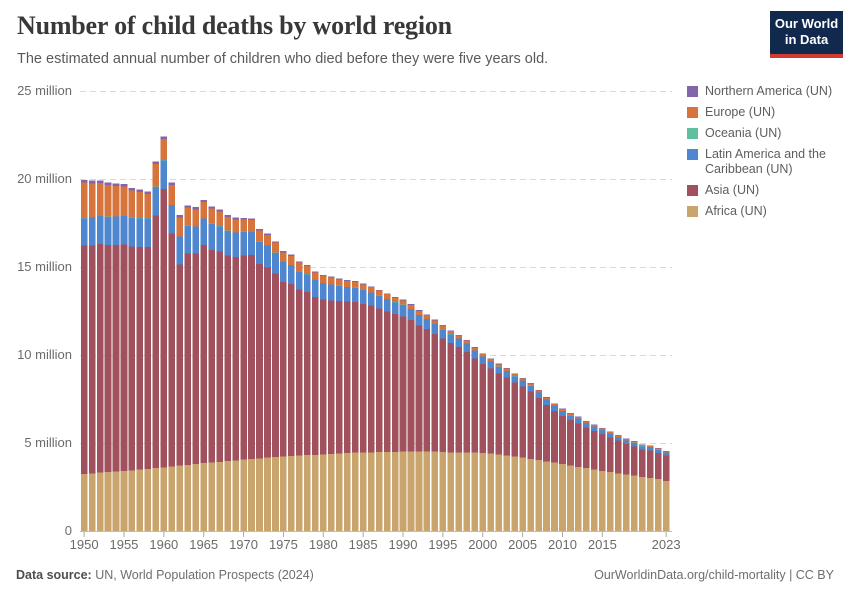 The height and width of the screenshot is (600, 850). What do you see at coordinates (768, 91) in the screenshot?
I see `legend-item-northern-america: Northern America (UN)` at bounding box center [768, 91].